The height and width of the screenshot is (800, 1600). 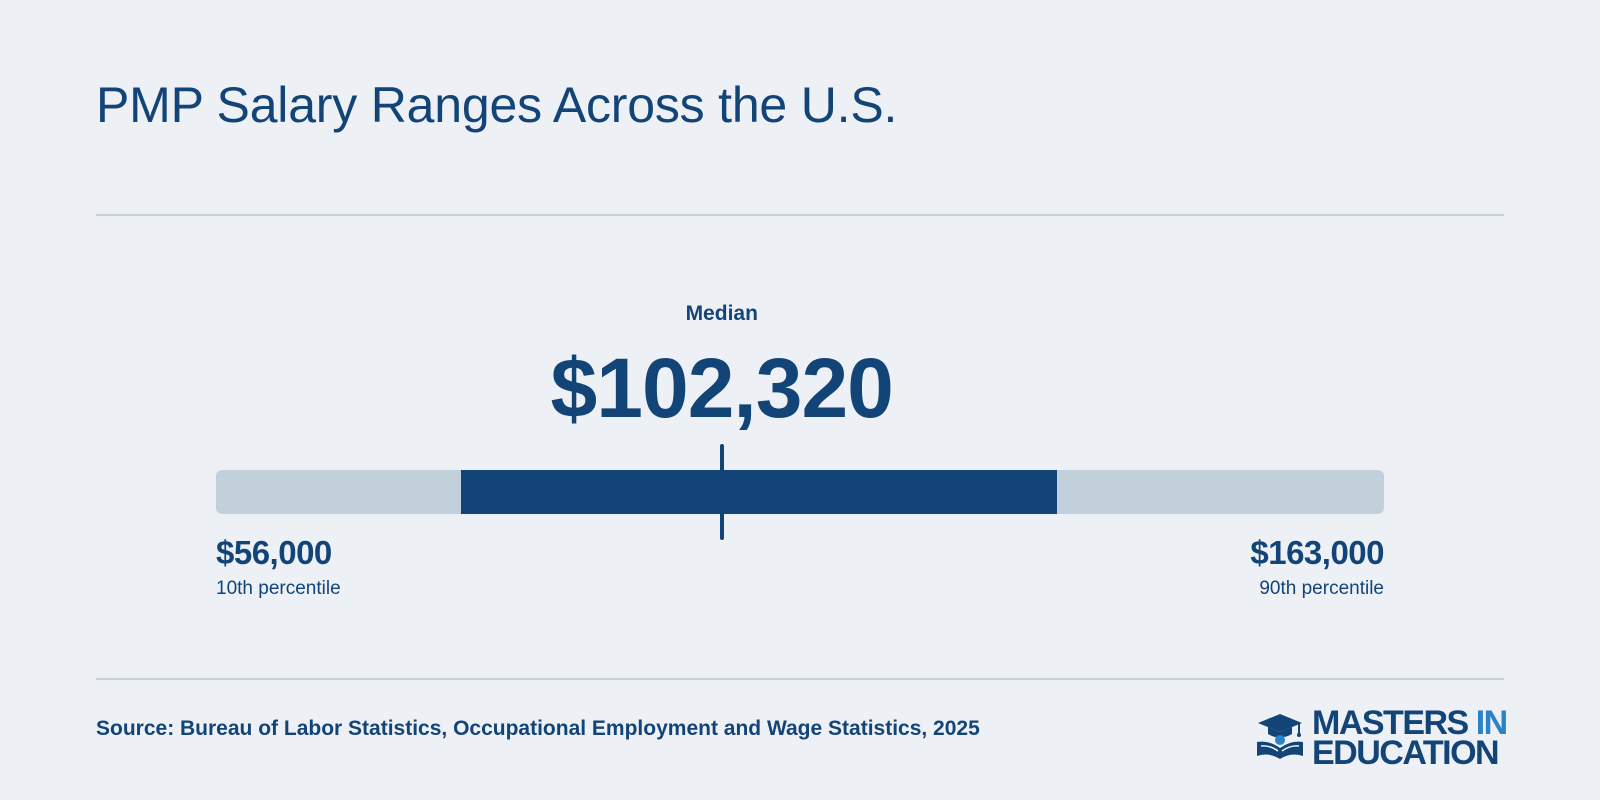 What do you see at coordinates (497, 105) in the screenshot?
I see `page-title: PMP Salary Ranges Across the U.S.` at bounding box center [497, 105].